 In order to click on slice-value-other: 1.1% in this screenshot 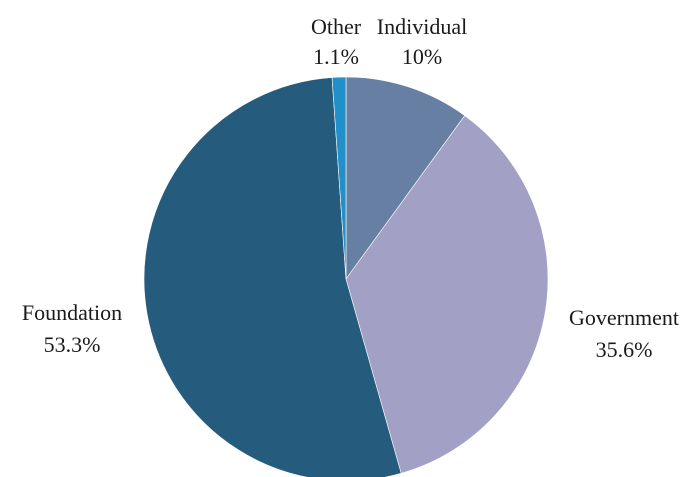, I will do `click(336, 56)`.